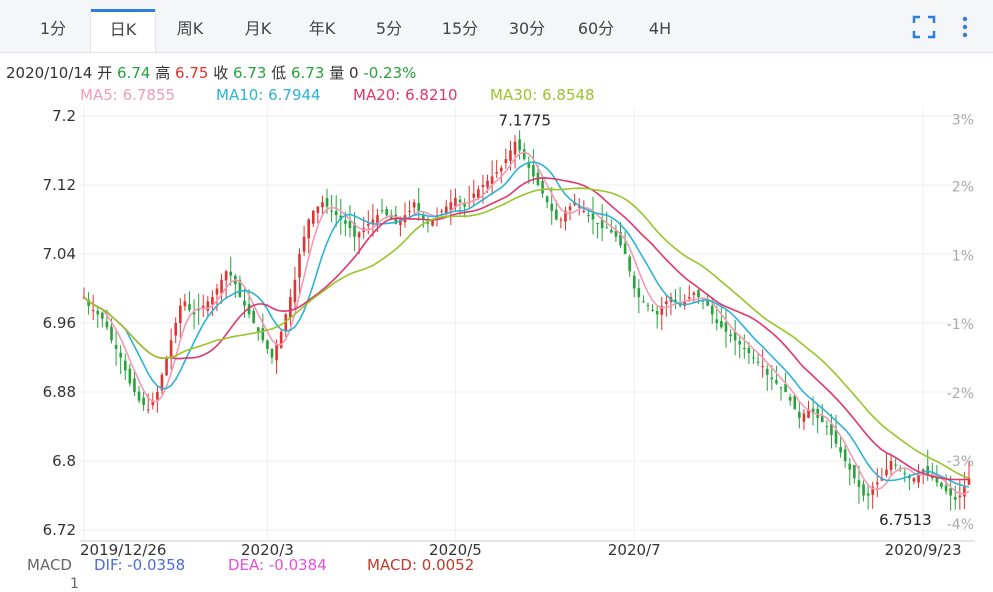  What do you see at coordinates (924, 27) in the screenshot?
I see `fullscreen-icon` at bounding box center [924, 27].